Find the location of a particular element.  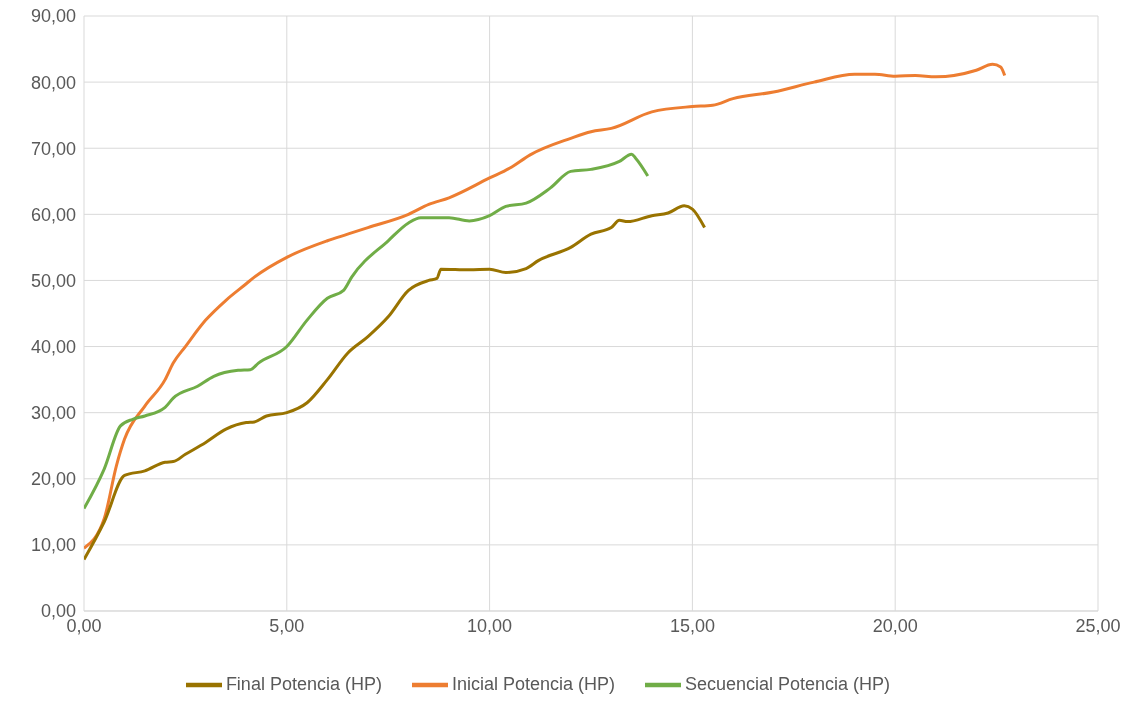

x-tick-label: 5,00 is located at coordinates (287, 625).